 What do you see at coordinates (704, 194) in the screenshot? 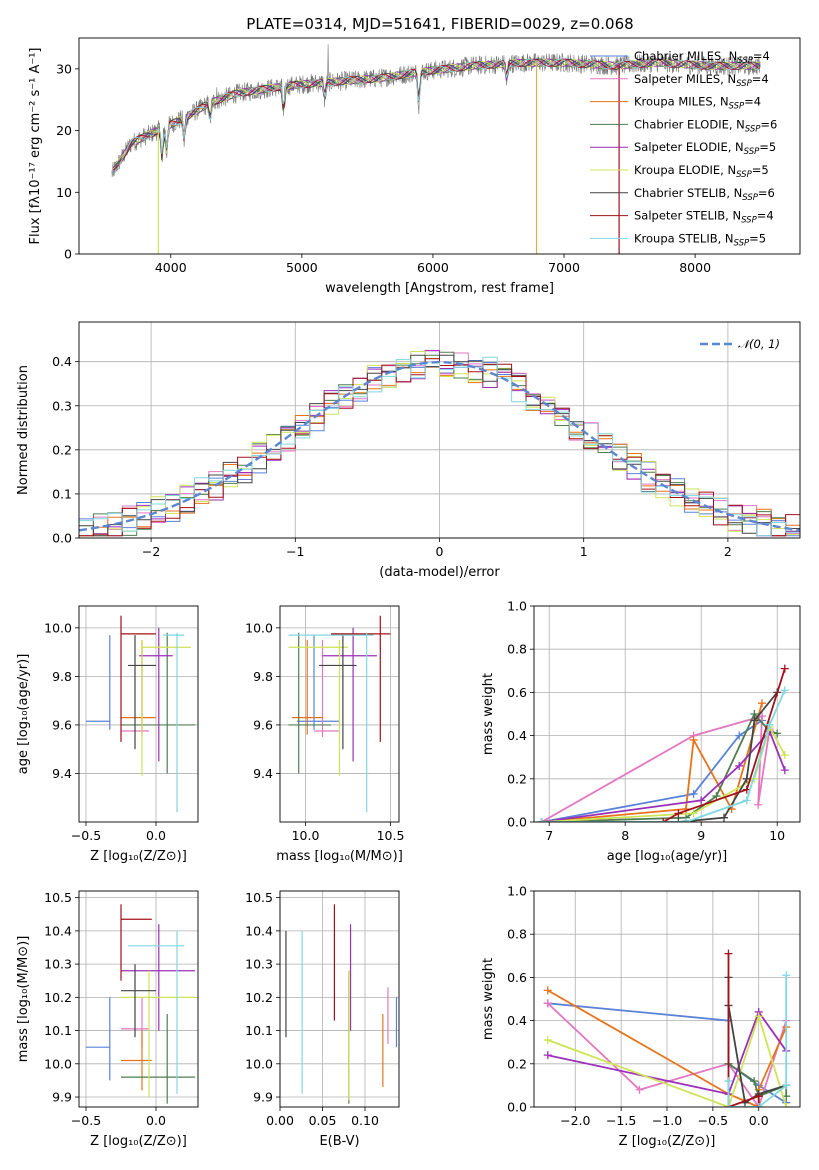
I see `legend-label-6: Chabrier STELIB, NSSP=6` at bounding box center [704, 194].